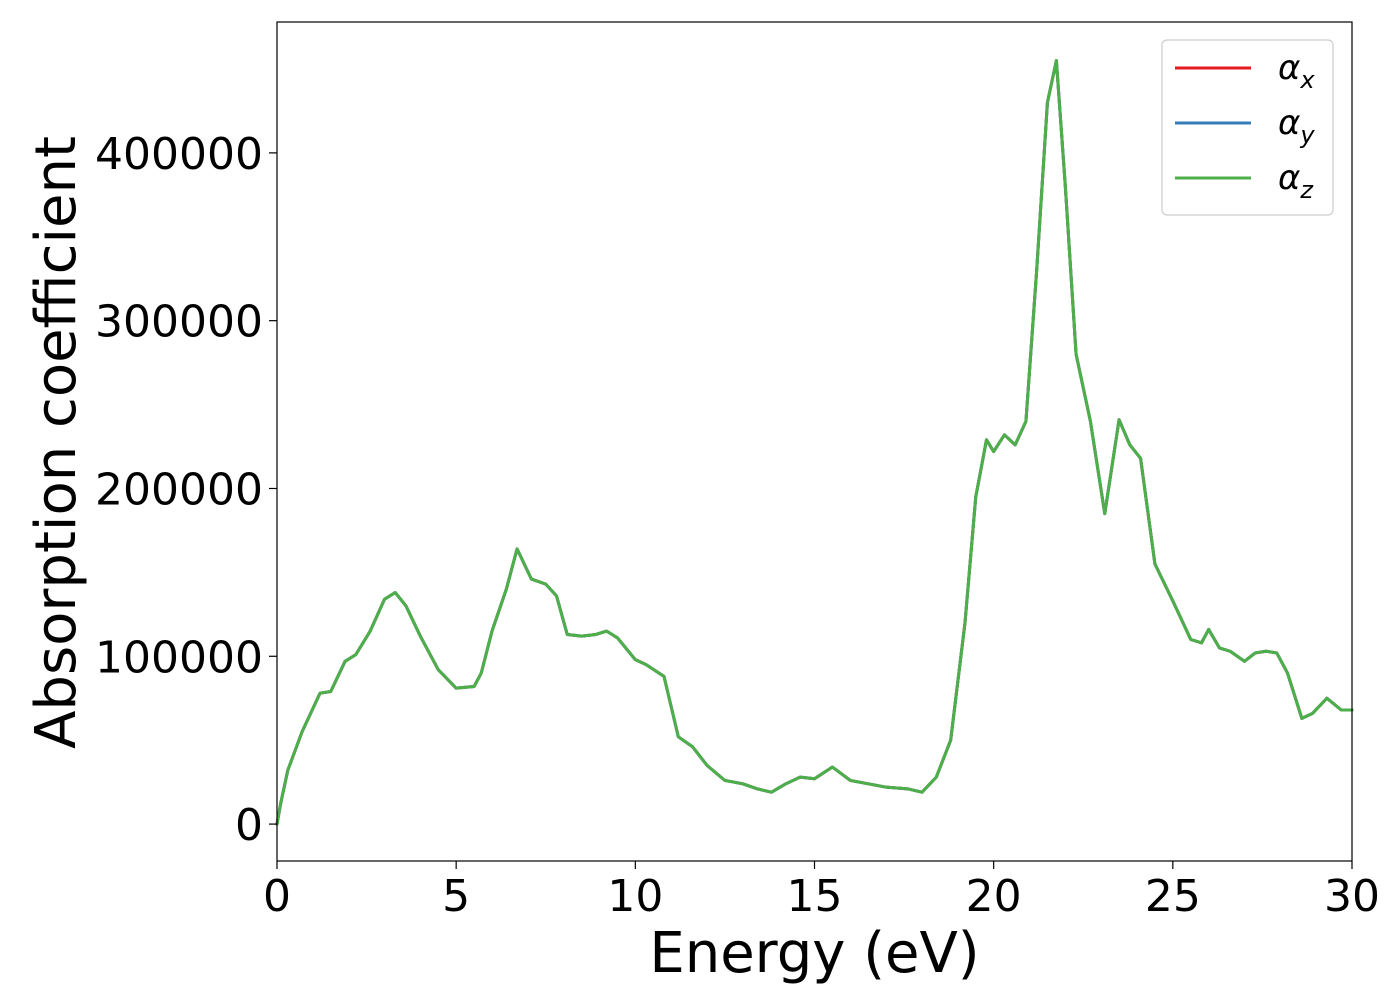 This screenshot has height=1000, width=1400. What do you see at coordinates (635, 896) in the screenshot?
I see `x-tick-label: 10` at bounding box center [635, 896].